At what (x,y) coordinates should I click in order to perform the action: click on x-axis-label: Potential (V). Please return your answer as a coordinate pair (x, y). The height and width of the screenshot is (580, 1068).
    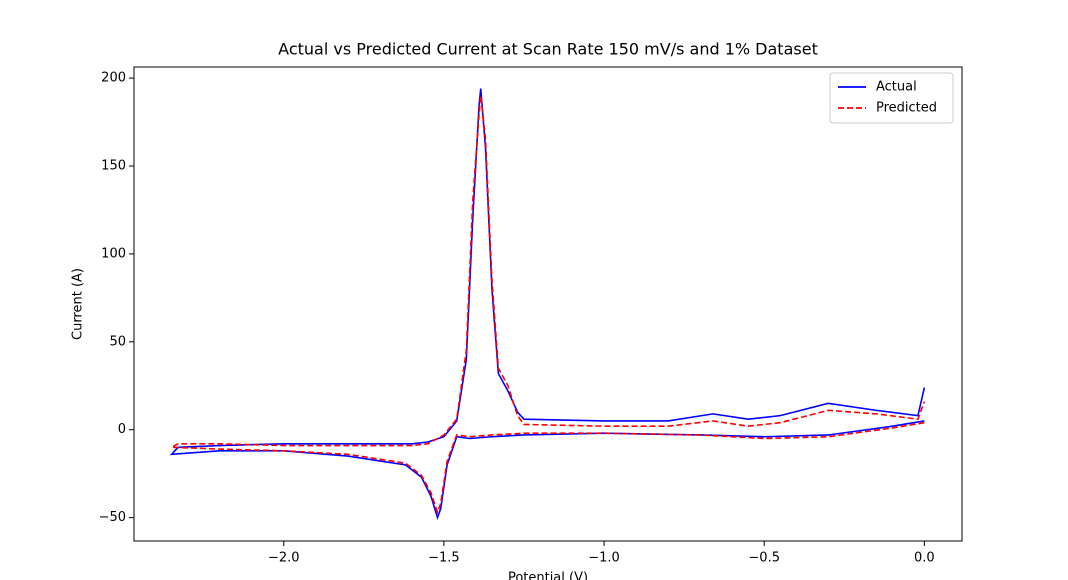
    Looking at the image, I should click on (548, 575).